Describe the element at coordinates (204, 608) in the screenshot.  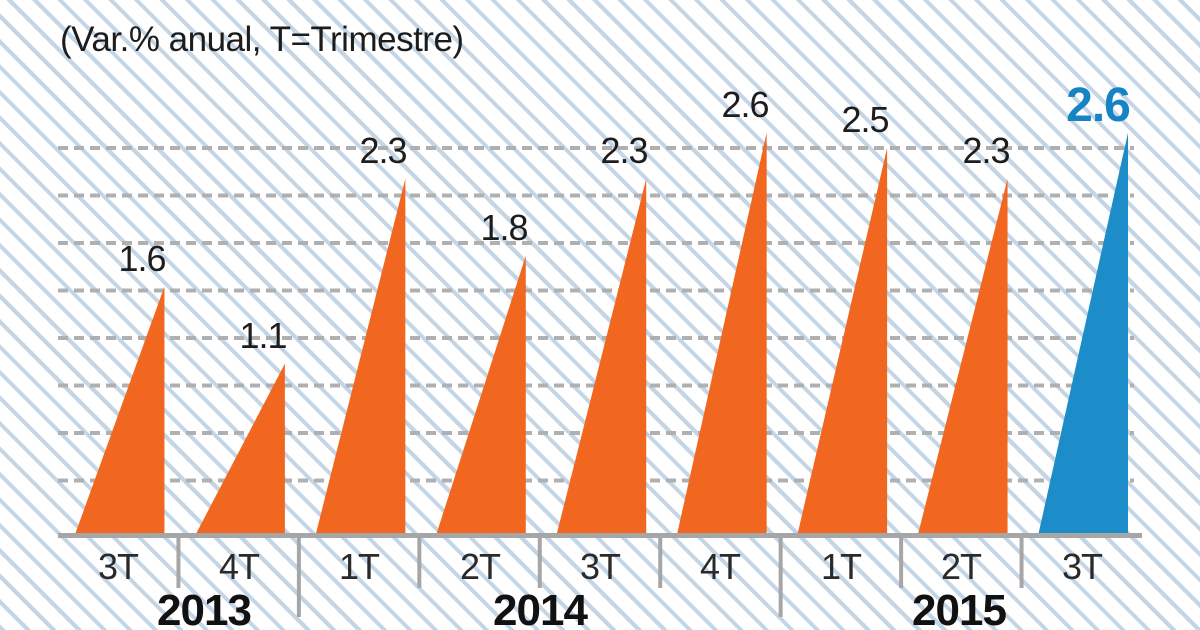
I see `year-label-2013: 2013` at that location.